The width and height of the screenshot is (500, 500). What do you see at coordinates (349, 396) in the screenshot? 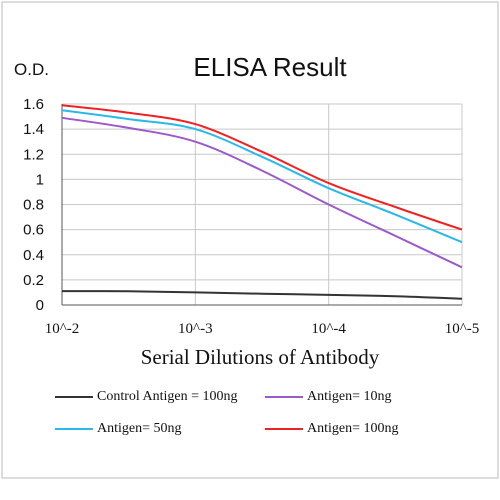
I see `legend-label-antigen-10ng: Antigen= 10ng` at bounding box center [349, 396].